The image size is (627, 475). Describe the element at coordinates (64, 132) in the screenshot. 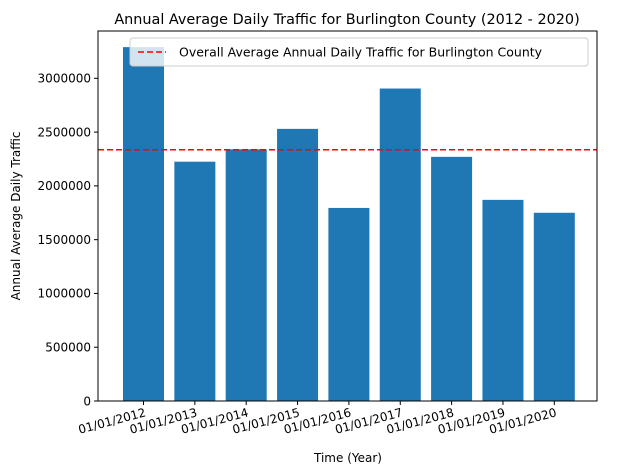

I see `y-tick-label: 2500000` at that location.